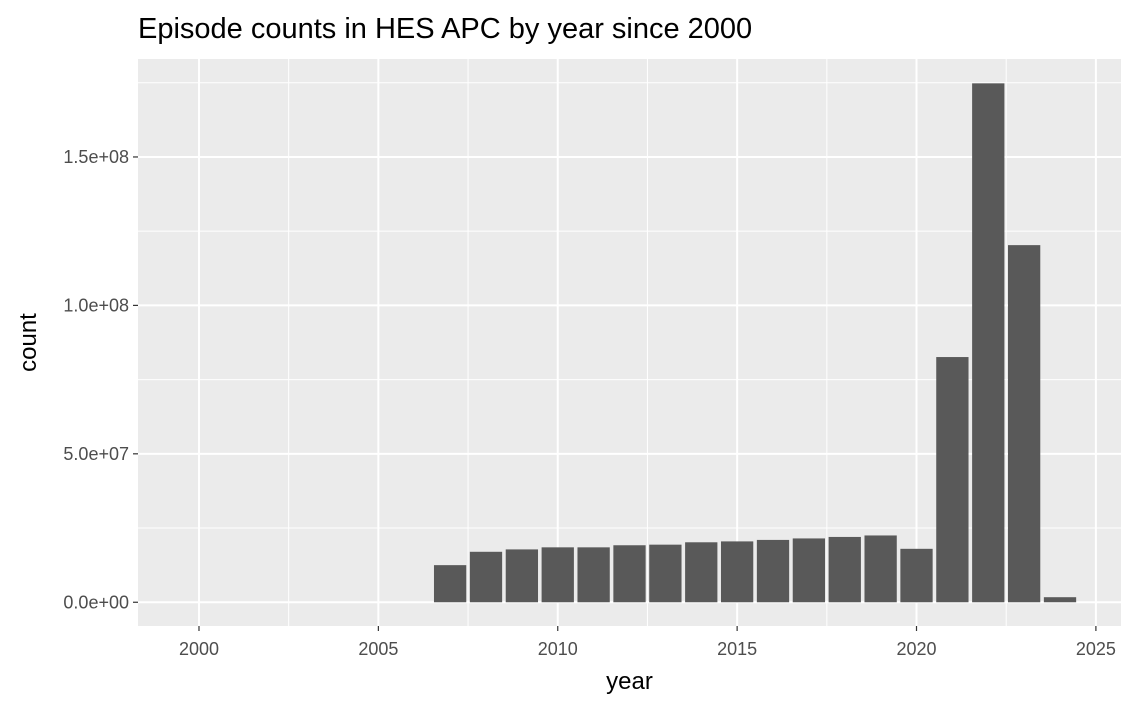 This screenshot has height=708, width=1136. I want to click on x-tick-label: 2020, so click(916, 649).